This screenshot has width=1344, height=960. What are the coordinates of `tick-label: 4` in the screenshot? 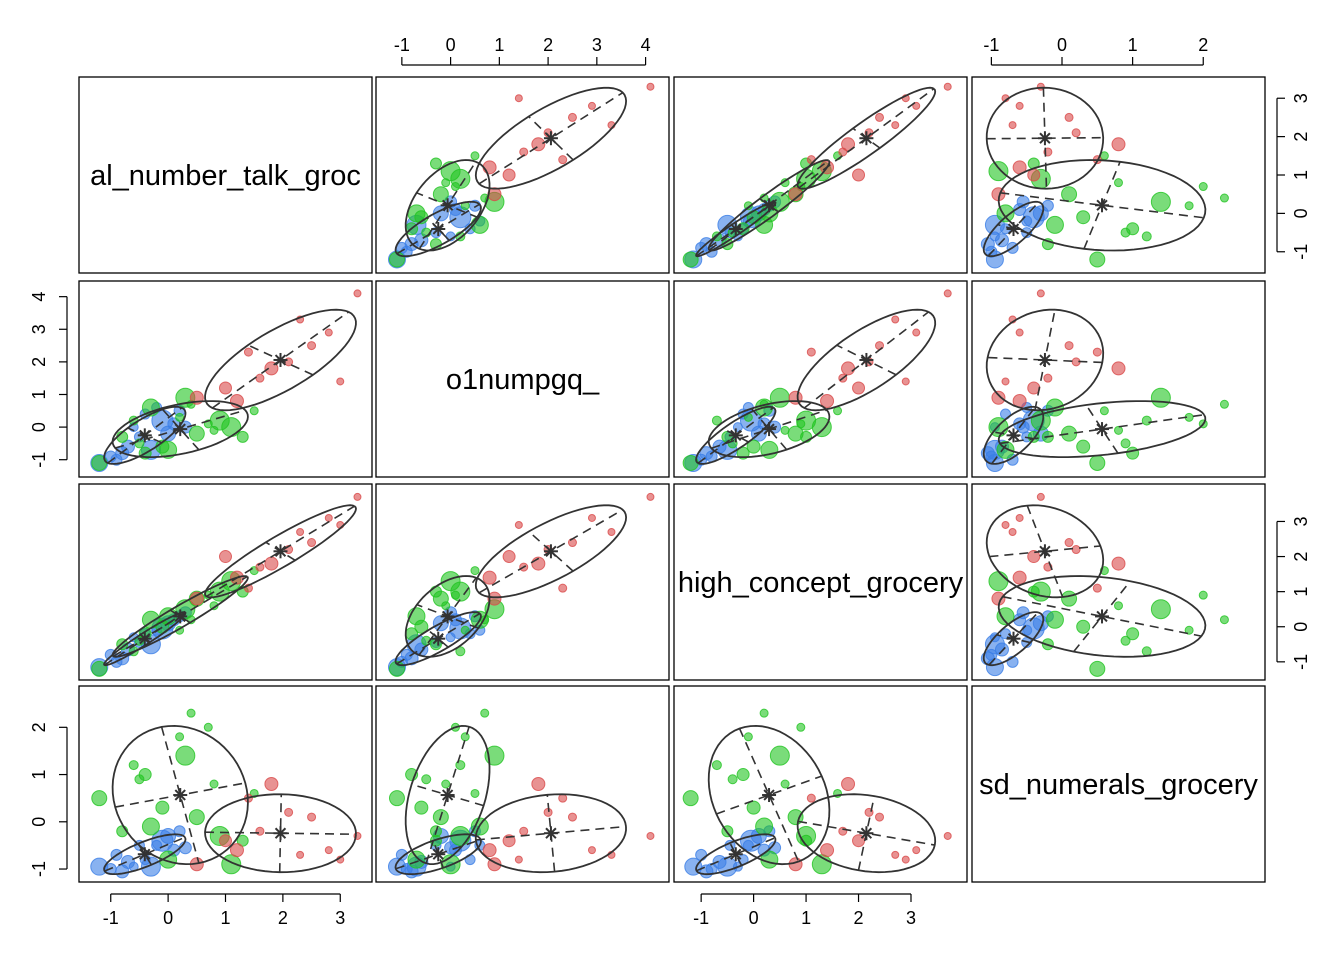 It's located at (646, 45).